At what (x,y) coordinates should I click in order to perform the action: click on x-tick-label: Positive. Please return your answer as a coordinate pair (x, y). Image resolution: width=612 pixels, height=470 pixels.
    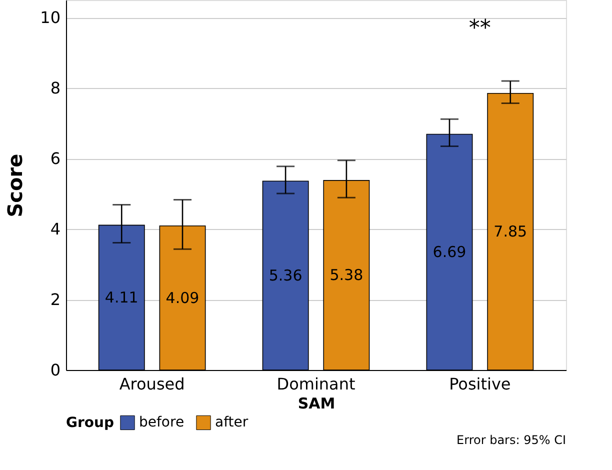
    Looking at the image, I should click on (480, 384).